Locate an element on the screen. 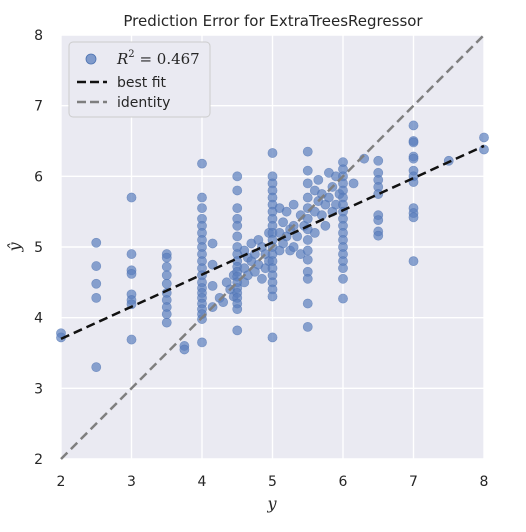 The width and height of the screenshot is (526, 532). chart-title: Prediction Error for ExtraTreesRegressor is located at coordinates (273, 21).